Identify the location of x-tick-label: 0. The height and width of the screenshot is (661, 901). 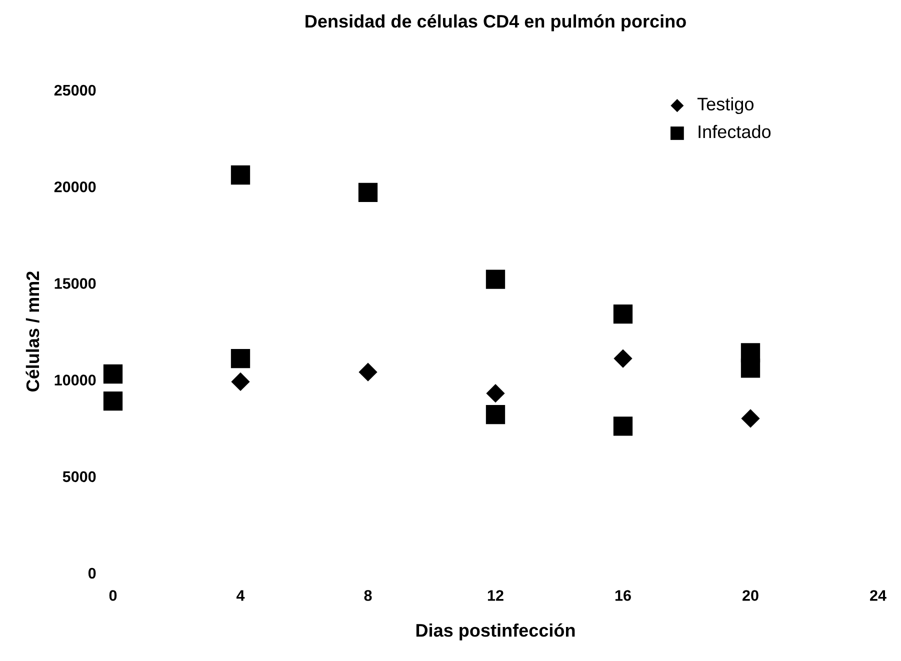
(113, 595).